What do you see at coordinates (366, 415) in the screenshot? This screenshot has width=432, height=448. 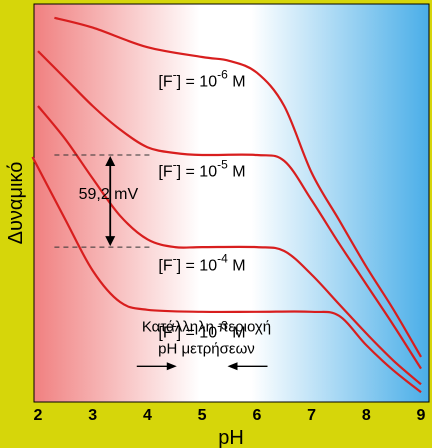 I see `x-tick-label: 8` at bounding box center [366, 415].